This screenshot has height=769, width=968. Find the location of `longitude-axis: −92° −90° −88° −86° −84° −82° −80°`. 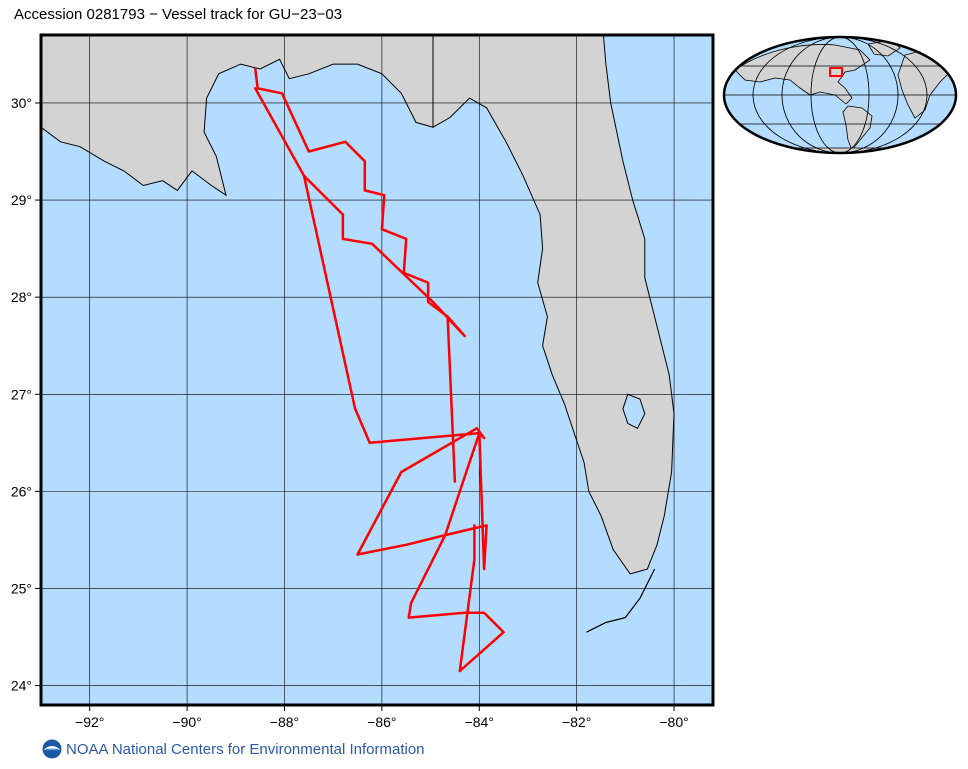

longitude-axis: −92° −90° −88° −86° −84° −82° −80° is located at coordinates (382, 717).